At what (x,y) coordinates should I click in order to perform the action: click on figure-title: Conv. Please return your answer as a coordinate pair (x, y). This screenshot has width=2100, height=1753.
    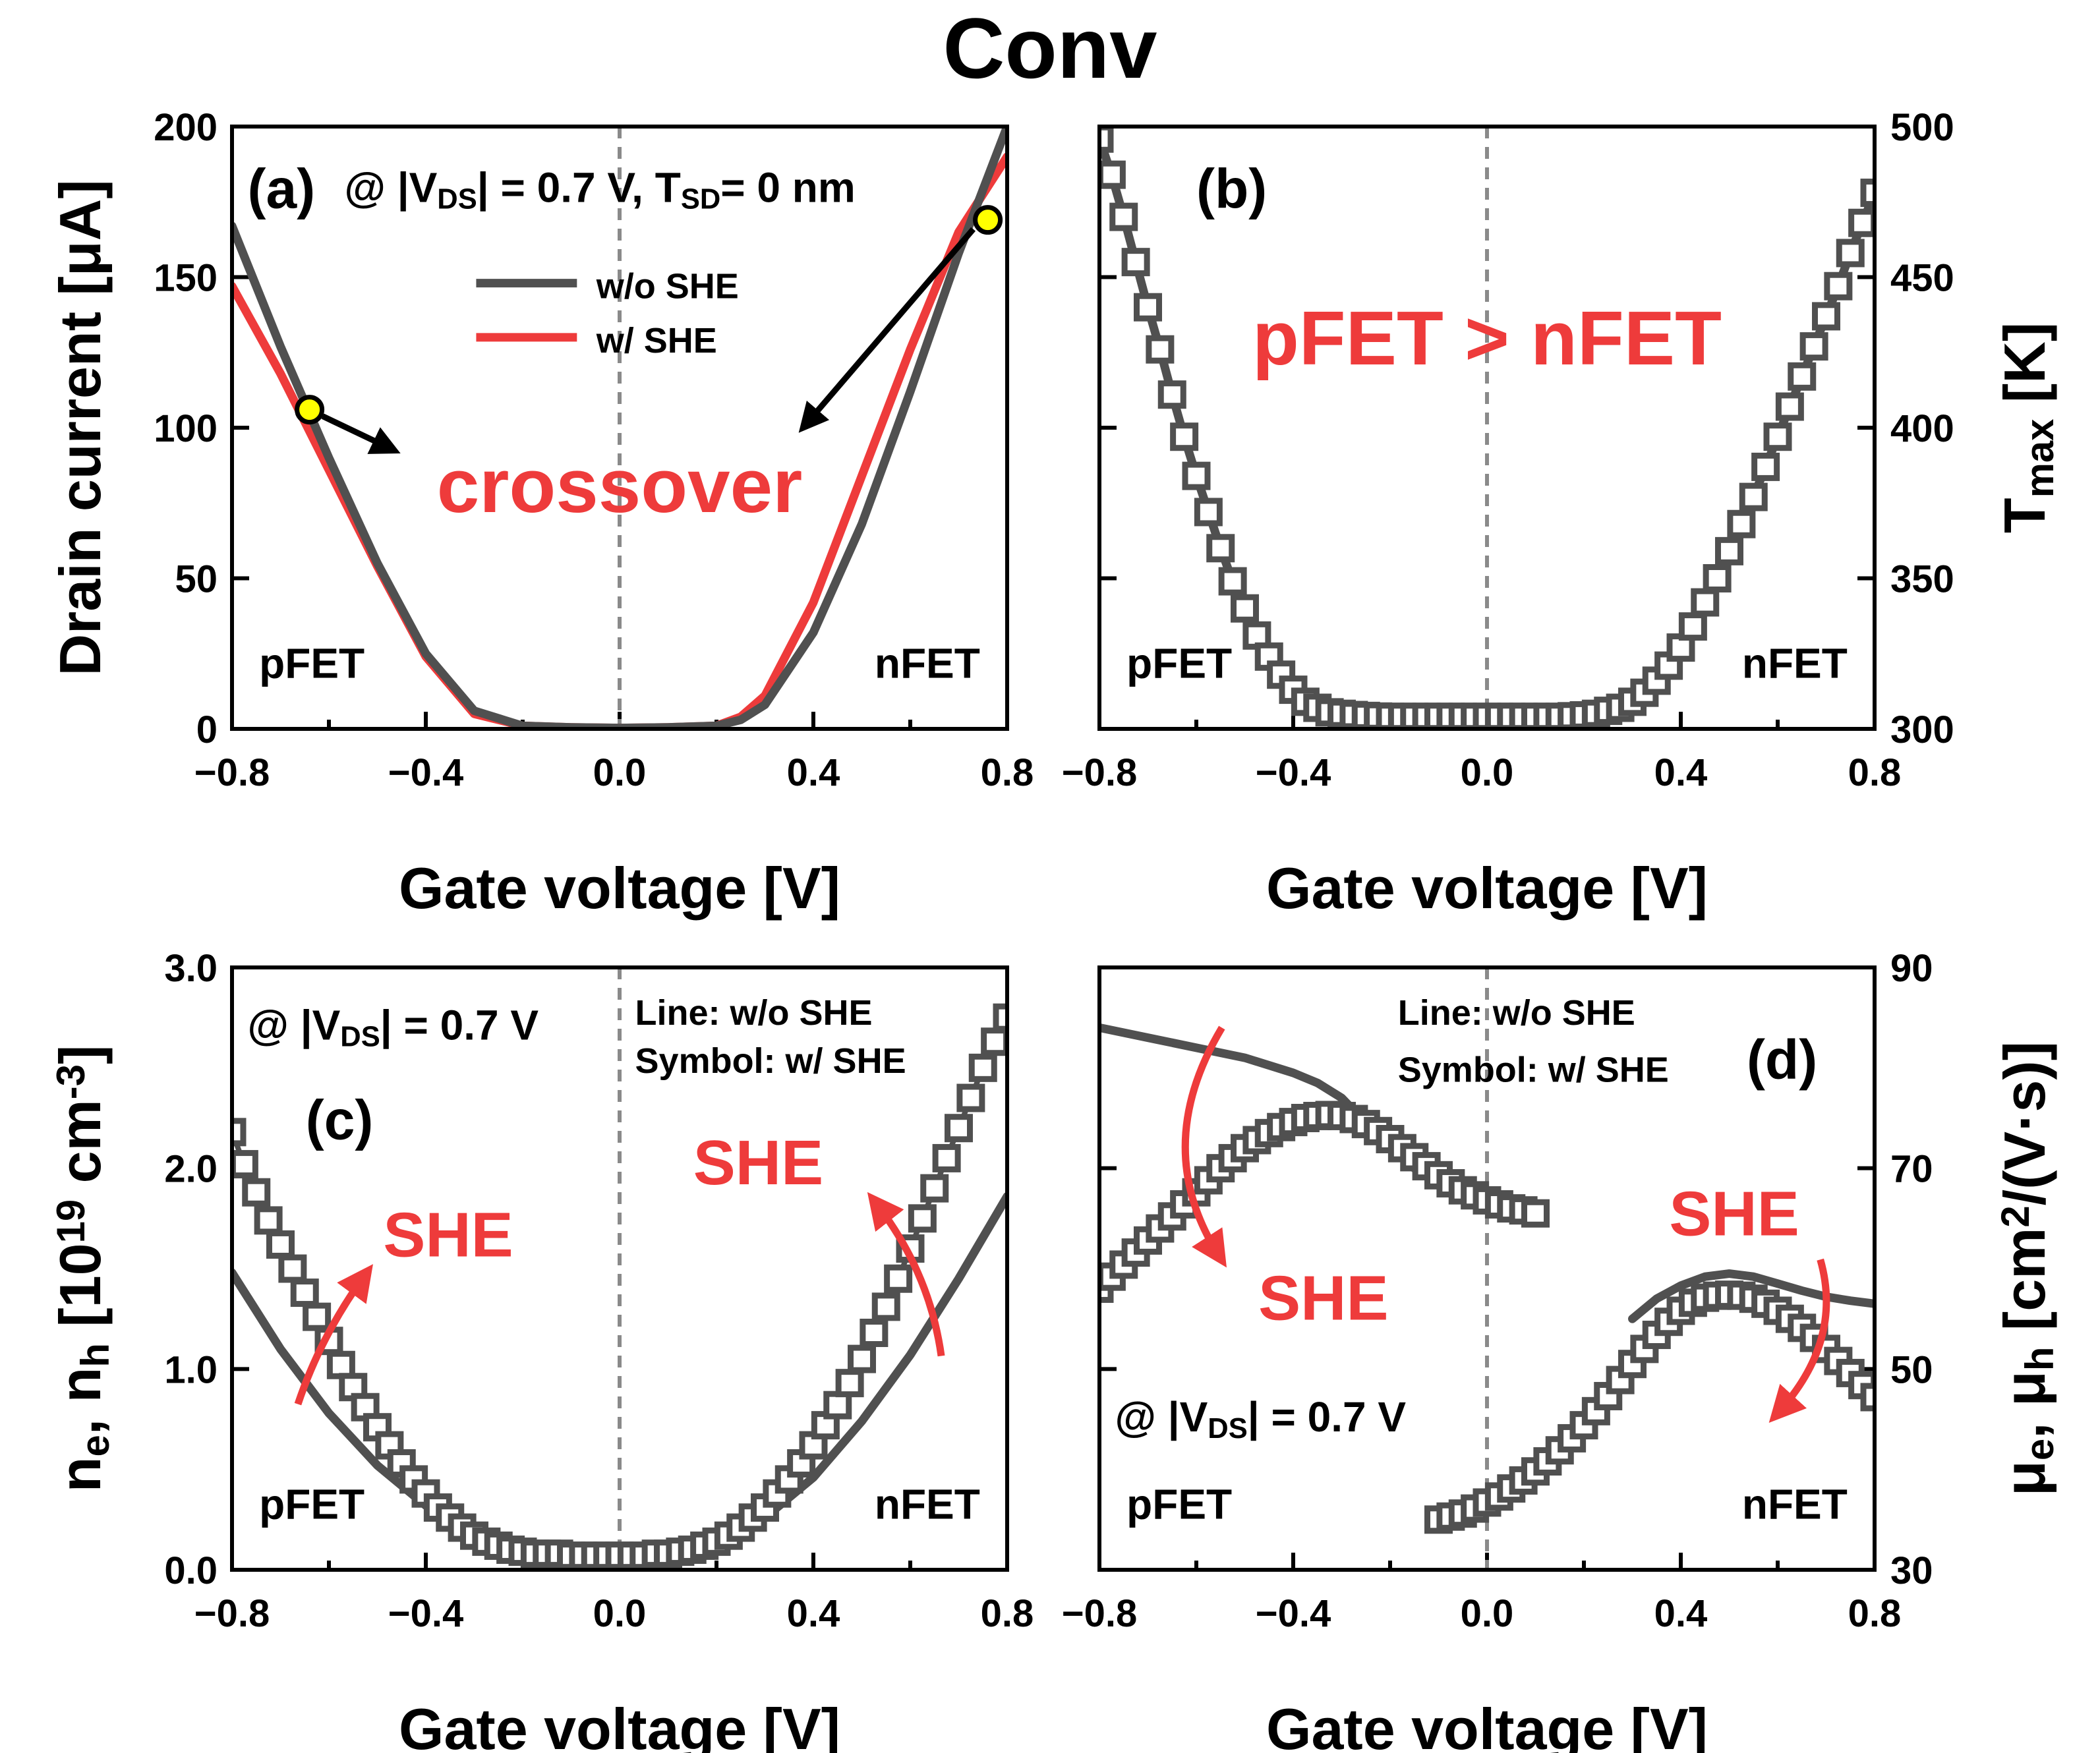
    Looking at the image, I should click on (1050, 48).